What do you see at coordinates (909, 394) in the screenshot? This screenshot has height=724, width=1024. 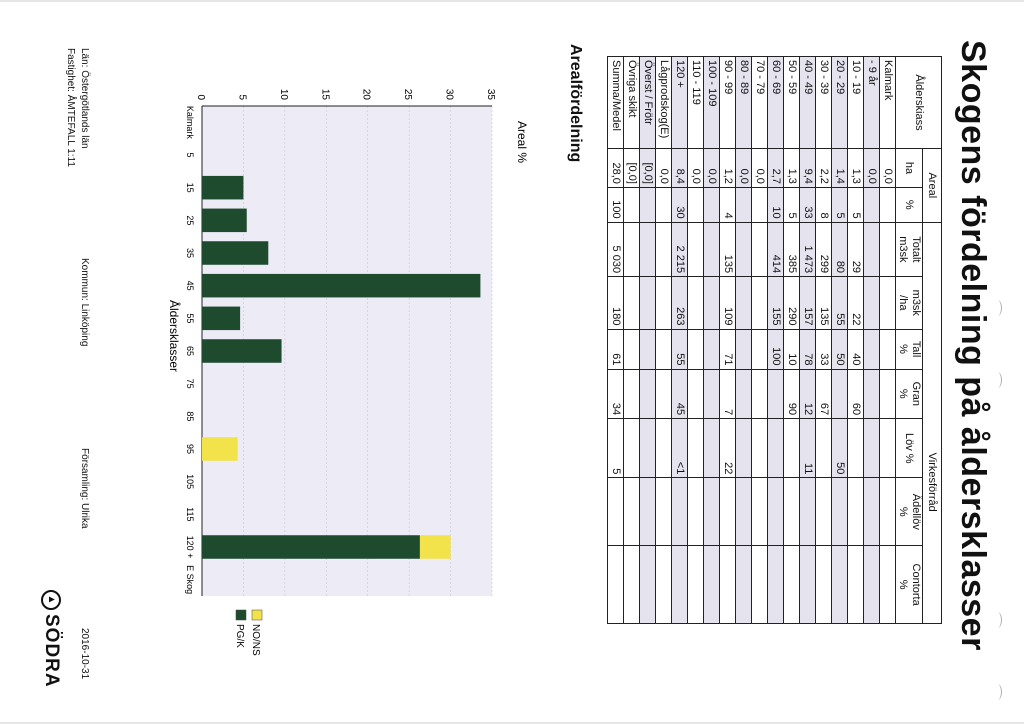 I see `header-gran: Gran%` at bounding box center [909, 394].